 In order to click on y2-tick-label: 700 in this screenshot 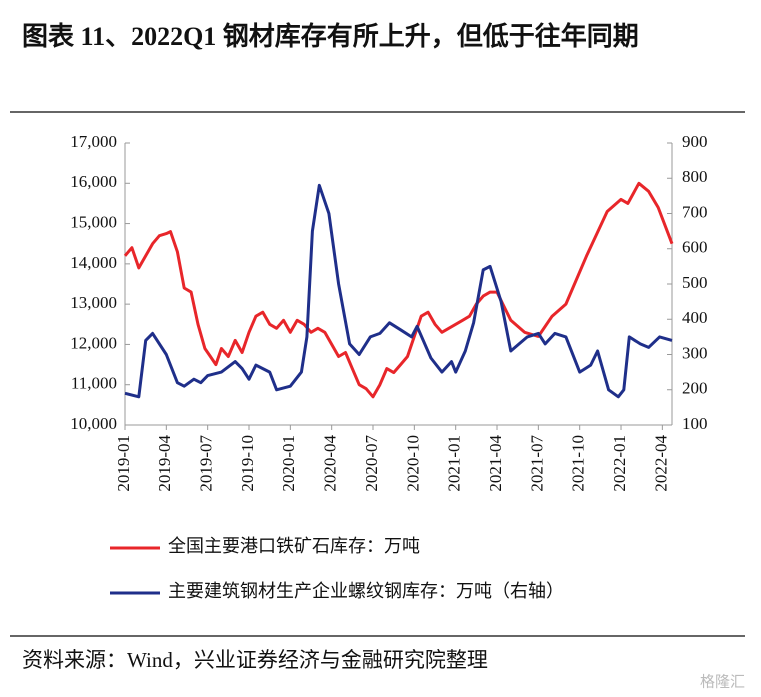, I will do `click(695, 211)`.